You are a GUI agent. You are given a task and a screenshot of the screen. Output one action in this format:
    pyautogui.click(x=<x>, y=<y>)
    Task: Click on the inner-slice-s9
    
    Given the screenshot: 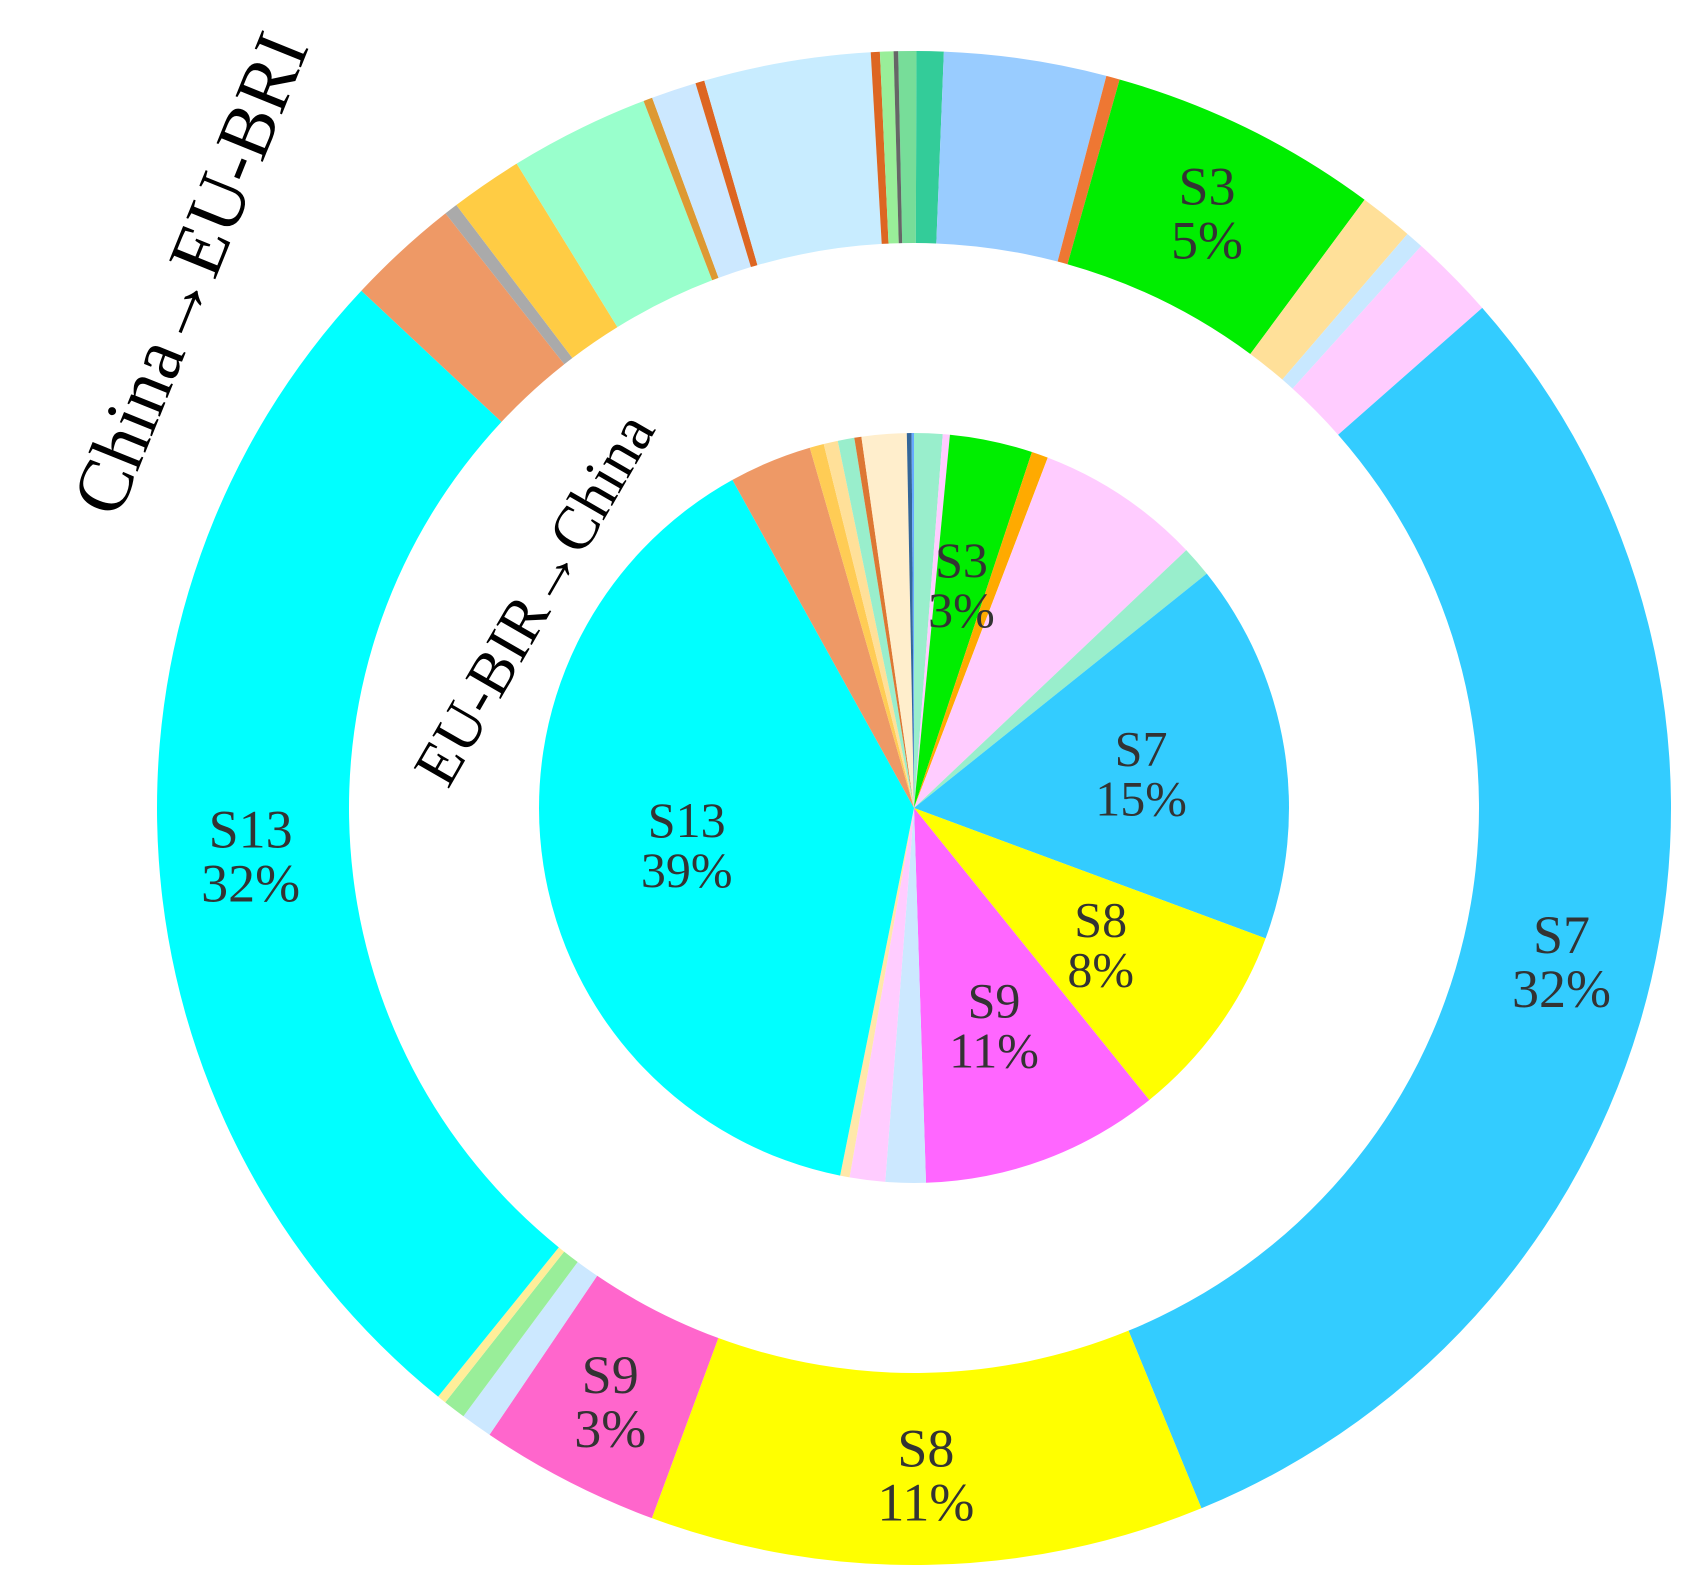 What is the action you would take?
    pyautogui.click(x=1032, y=995)
    